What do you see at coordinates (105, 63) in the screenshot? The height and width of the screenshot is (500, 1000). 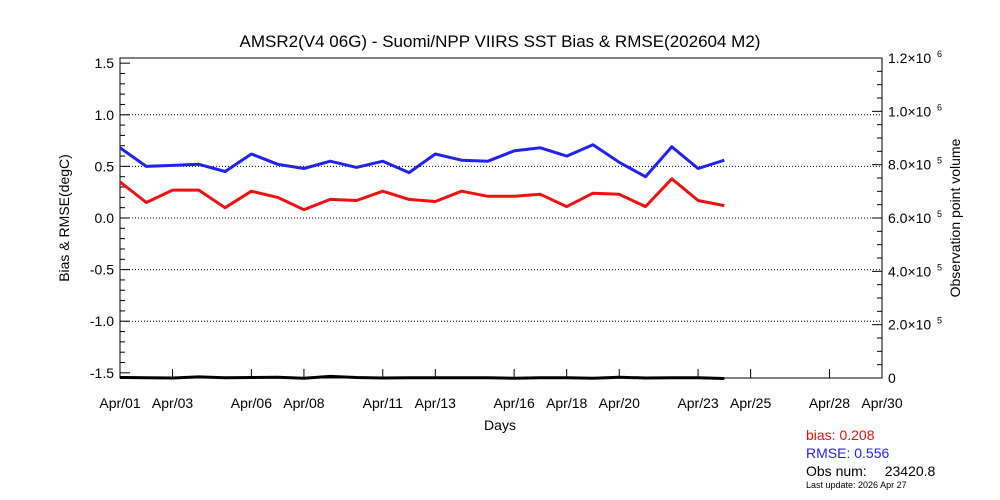 I see `y-tick-label: 1.5` at bounding box center [105, 63].